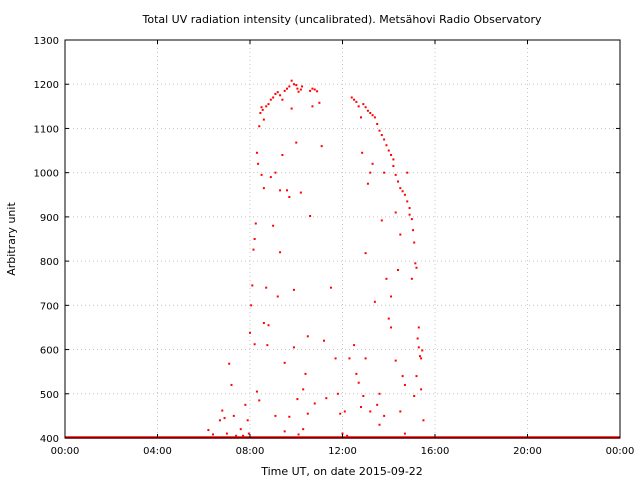 Image resolution: width=640 pixels, height=480 pixels. I want to click on y-tick-label: 500, so click(49, 395).